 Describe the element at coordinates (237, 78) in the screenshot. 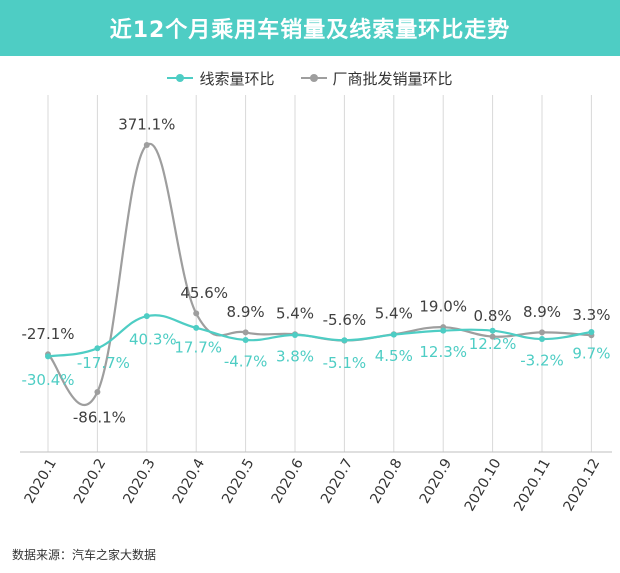

I see `legend-label-leads: 线索量环比` at that location.